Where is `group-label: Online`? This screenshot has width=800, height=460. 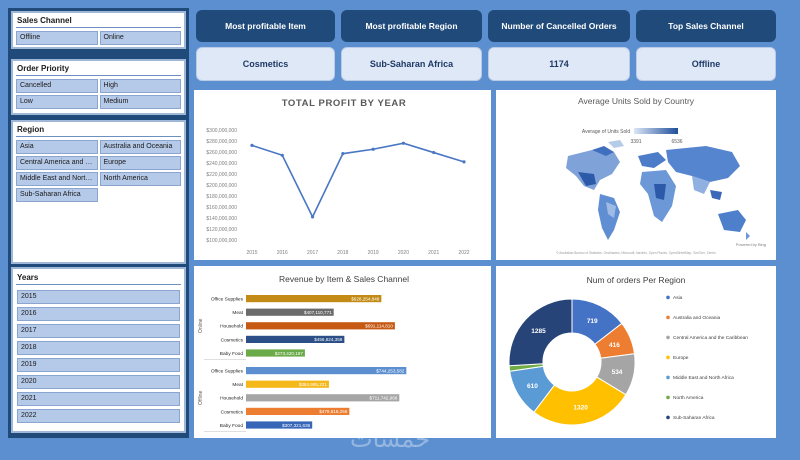 group-label: Online is located at coordinates (201, 325).